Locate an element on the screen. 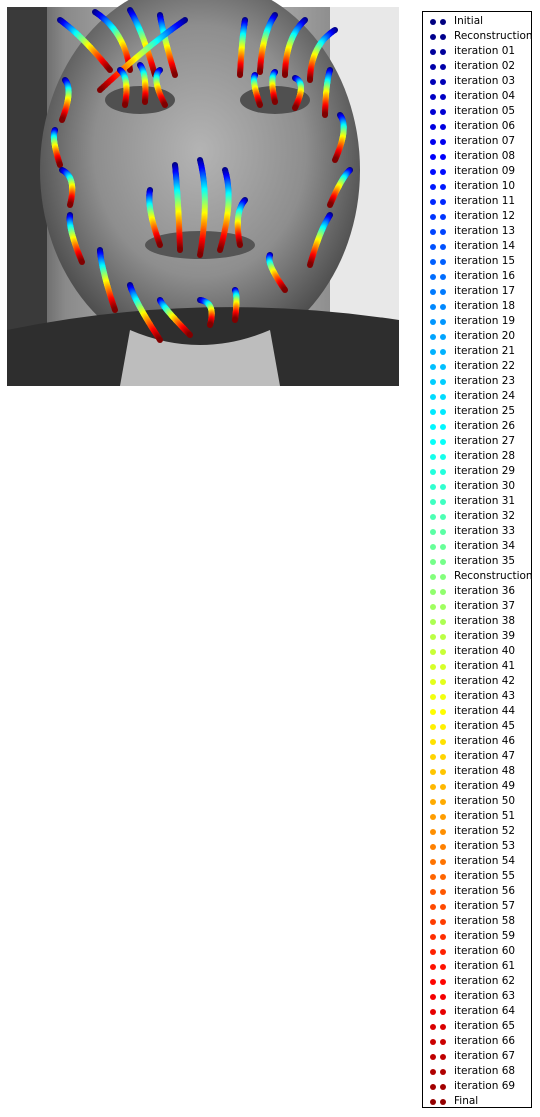 This screenshot has height=1117, width=540. legend-label: iteration 30 is located at coordinates (485, 486).